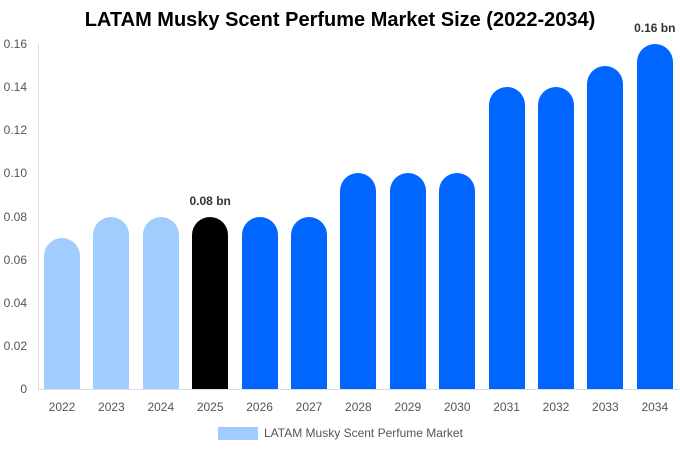 Image resolution: width=680 pixels, height=450 pixels. What do you see at coordinates (15, 259) in the screenshot?
I see `y-tick-label: 0.06` at bounding box center [15, 259].